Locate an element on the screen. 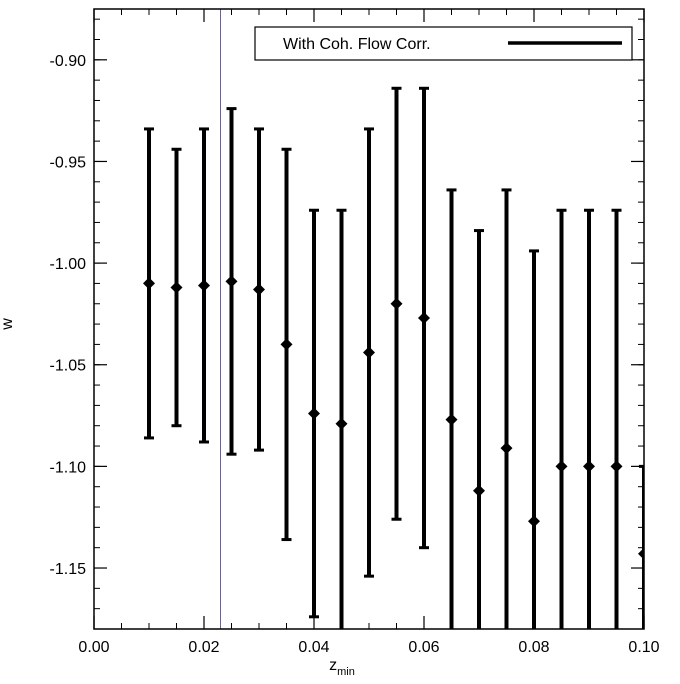 The width and height of the screenshot is (680, 684). x-tick-label: 0.10 is located at coordinates (643, 647).